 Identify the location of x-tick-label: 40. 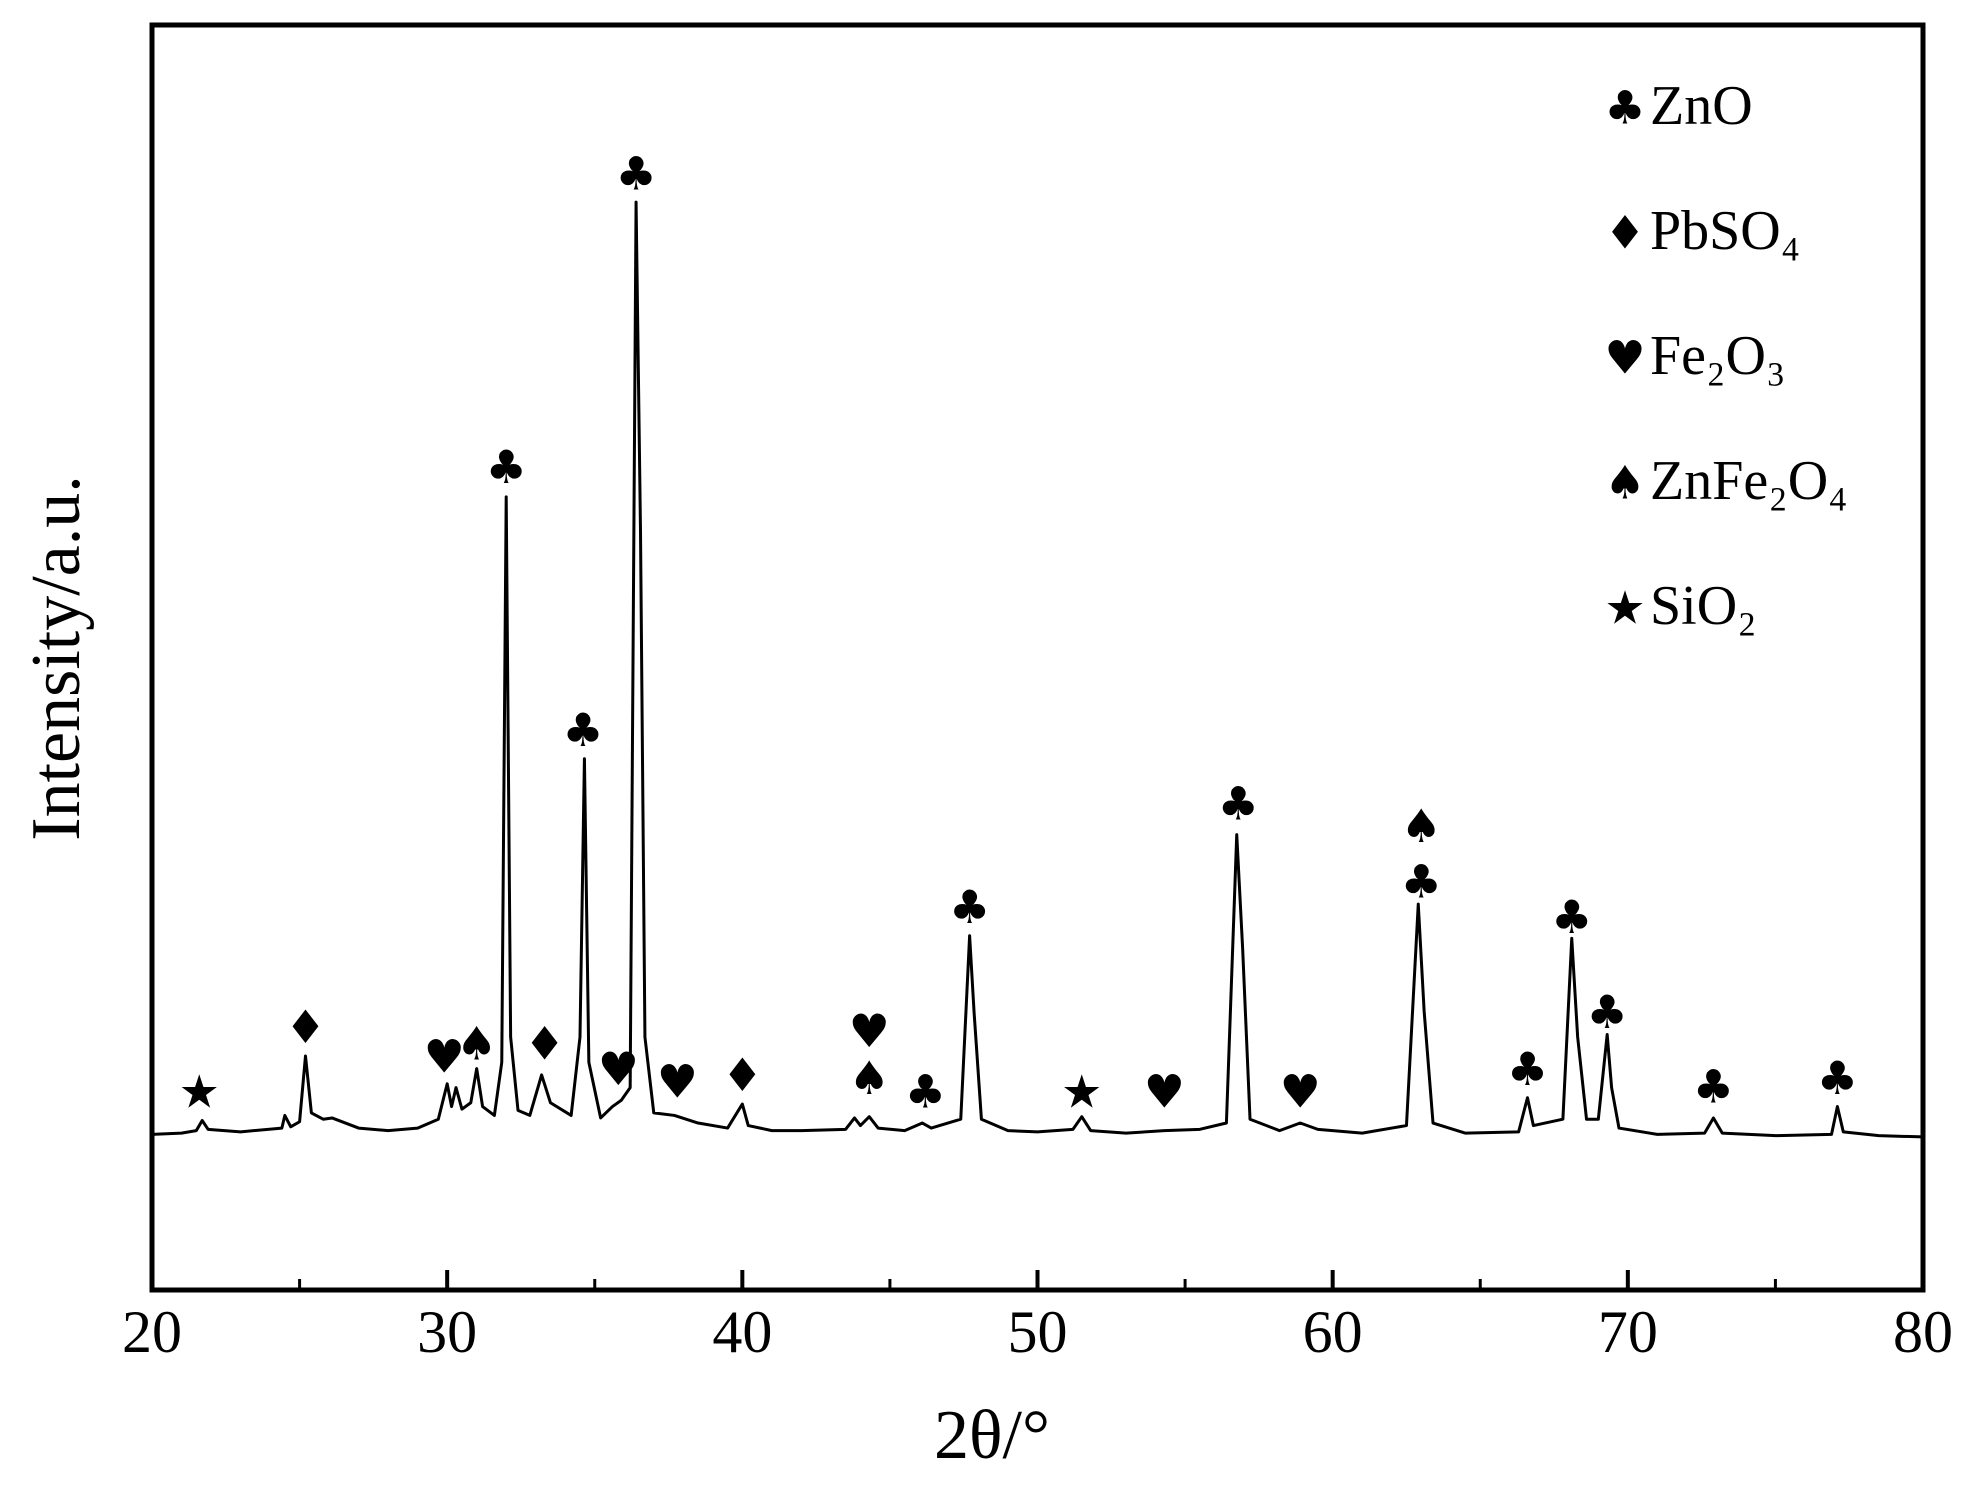
(742, 1332).